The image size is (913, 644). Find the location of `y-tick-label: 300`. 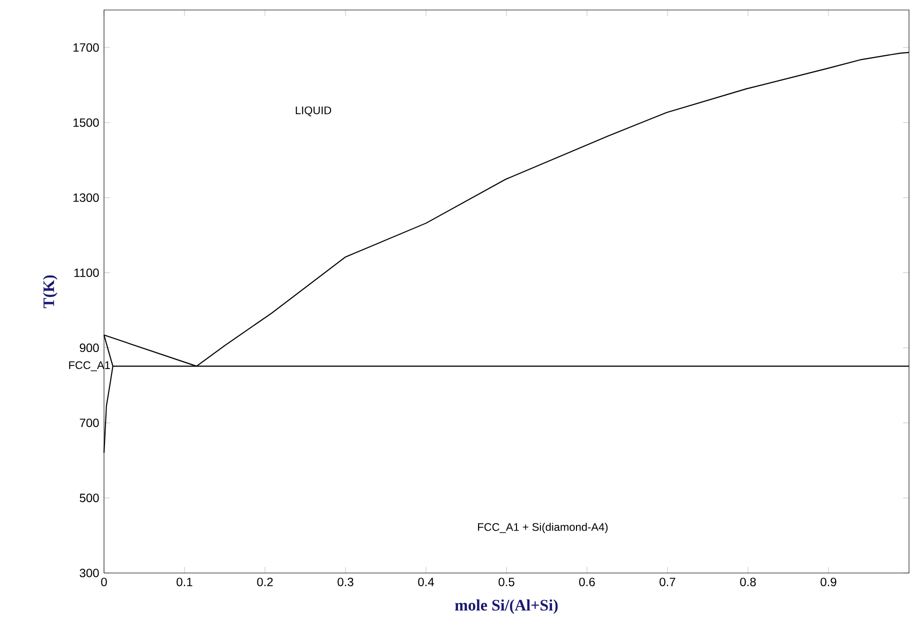

y-tick-label: 300 is located at coordinates (89, 573).